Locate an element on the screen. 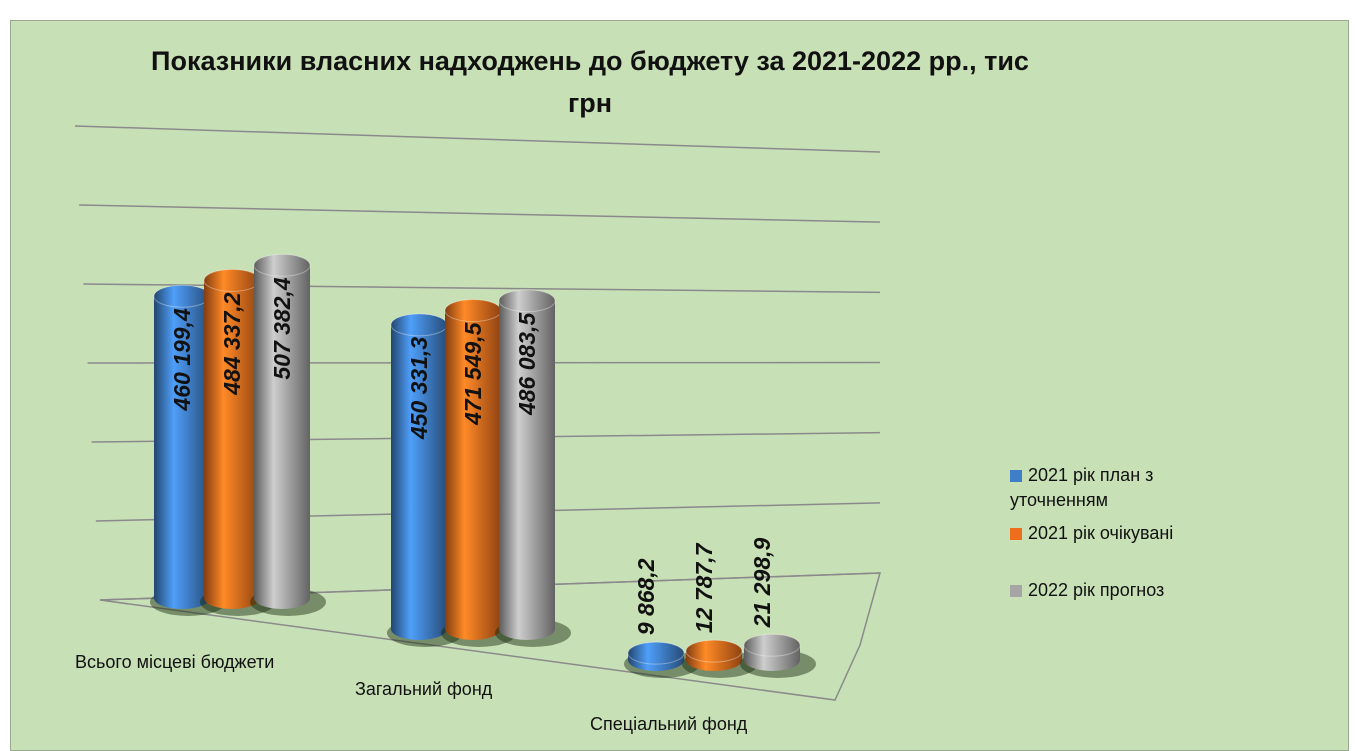  data-label: 484 337,2 is located at coordinates (232, 344).